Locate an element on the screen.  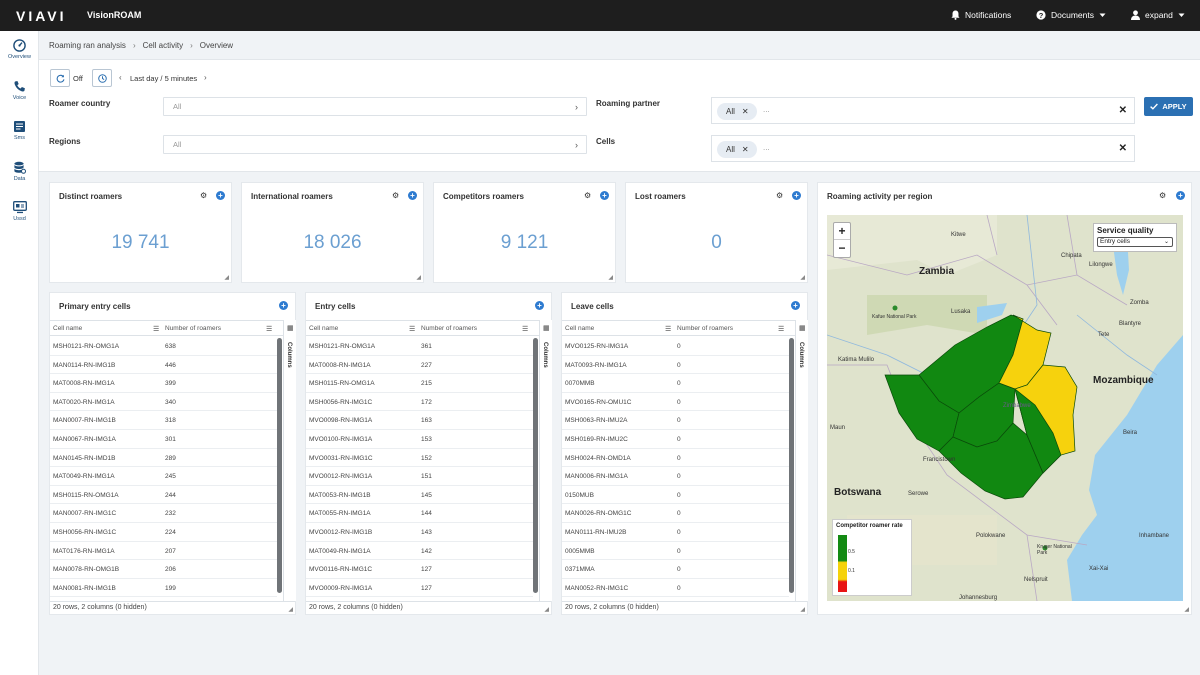
sidebar-item-data: Data is located at coordinates (19, 171).